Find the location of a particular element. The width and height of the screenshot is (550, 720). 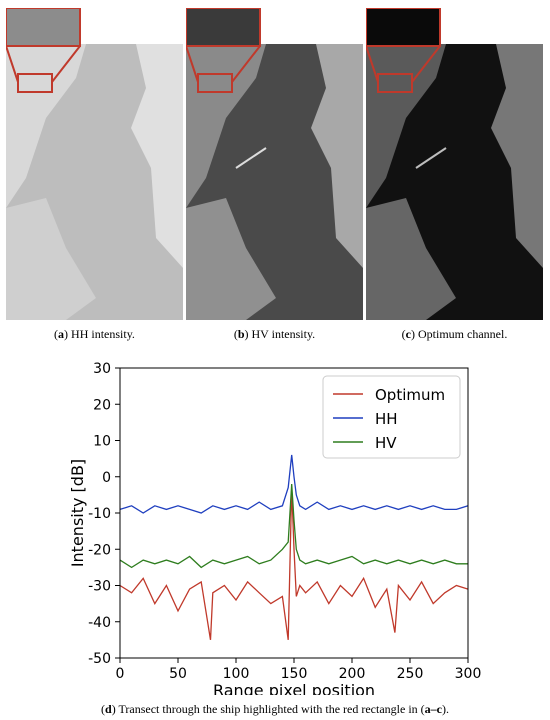

legend-label: Optimum is located at coordinates (410, 395).